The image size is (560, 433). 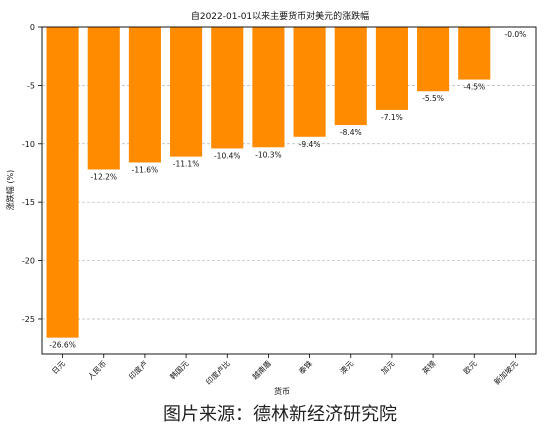 What do you see at coordinates (429, 367) in the screenshot?
I see `x-tick-label: 英镑` at bounding box center [429, 367].